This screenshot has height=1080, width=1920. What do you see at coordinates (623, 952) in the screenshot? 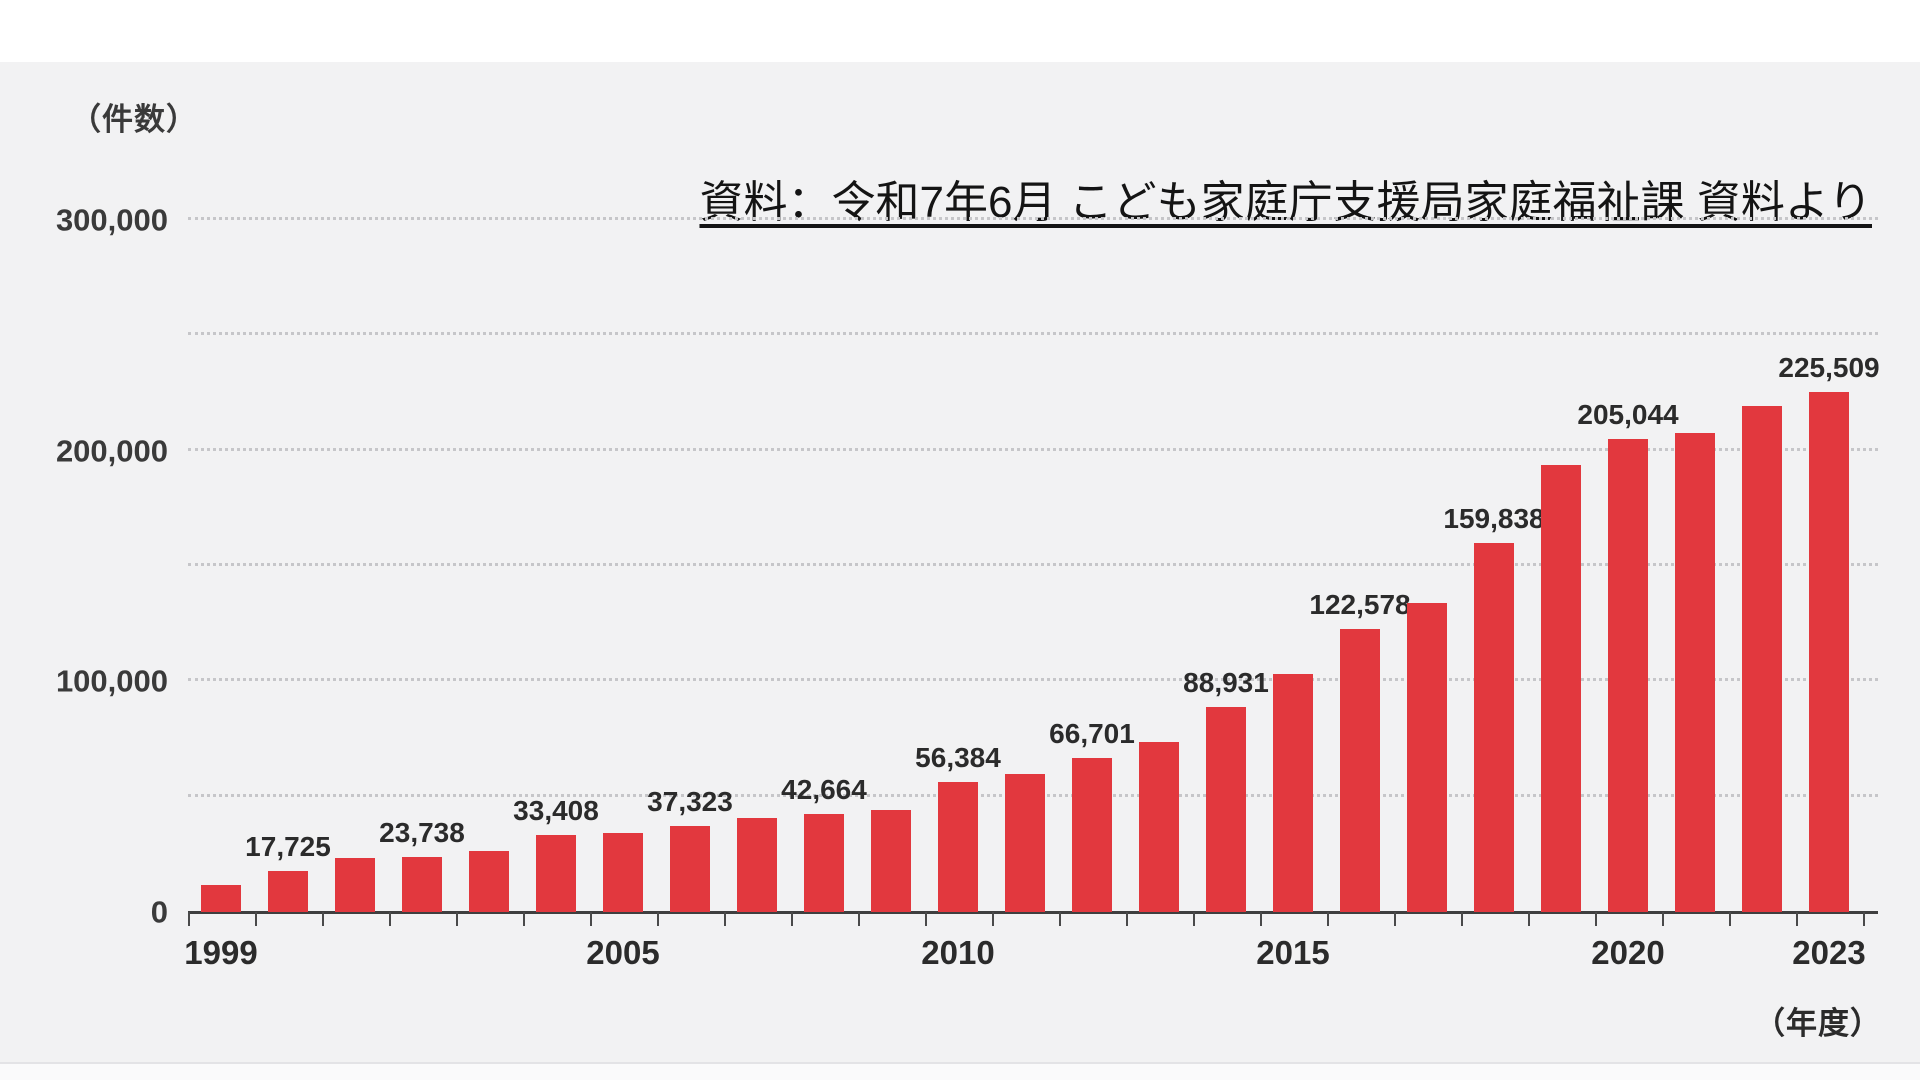
I see `x-tick-label-2005: 2005` at bounding box center [623, 952].